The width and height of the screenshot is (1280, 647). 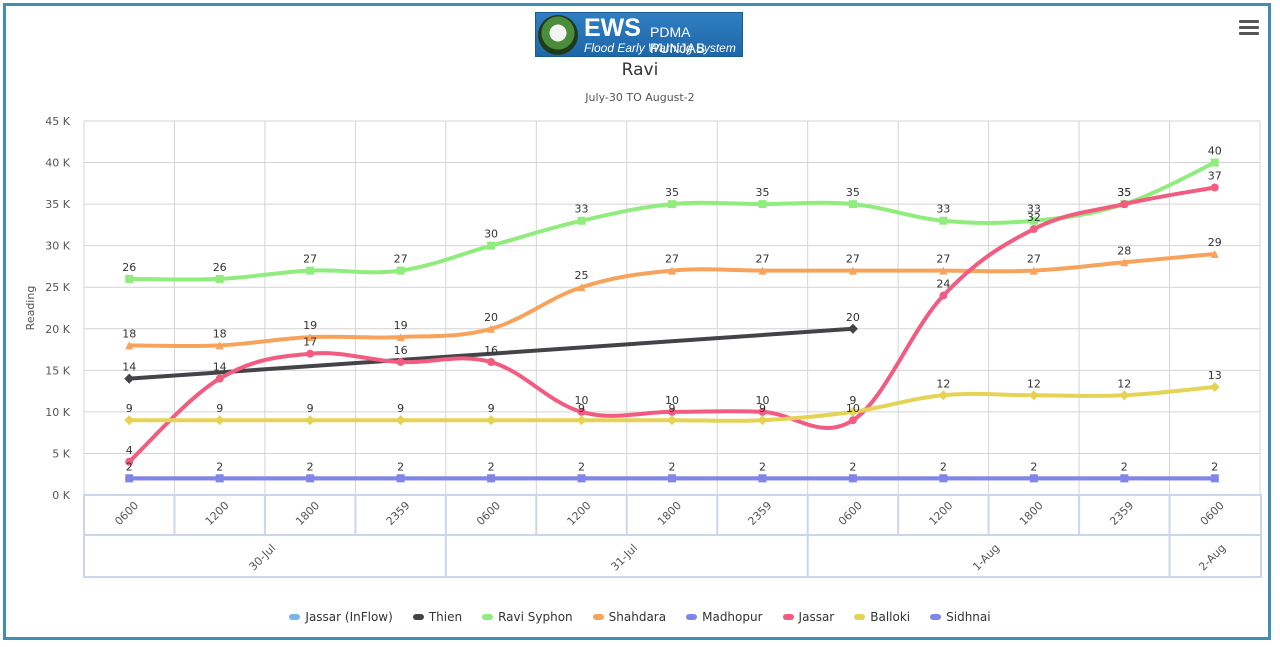 I want to click on logo-subtitle-text: Flood Early Warning System, so click(x=660, y=48).